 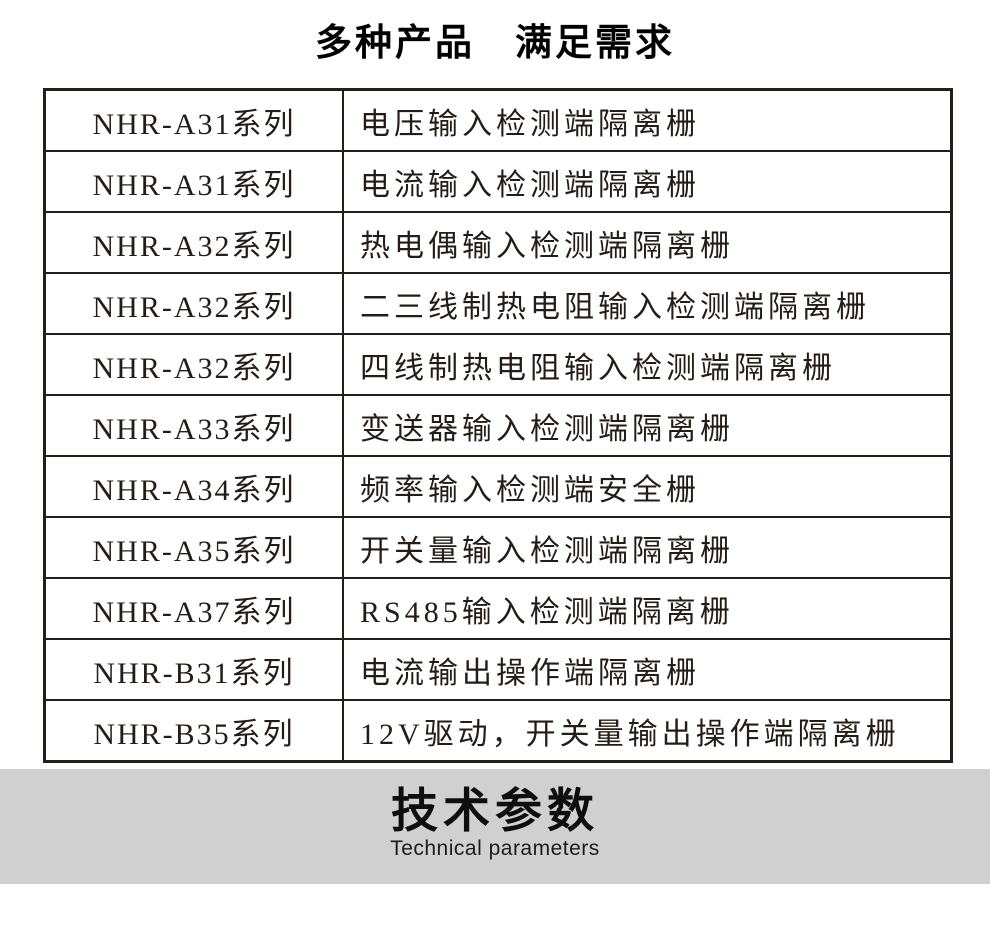 What do you see at coordinates (647, 120) in the screenshot?
I see `description-cell: 电压输入检测端隔离栅` at bounding box center [647, 120].